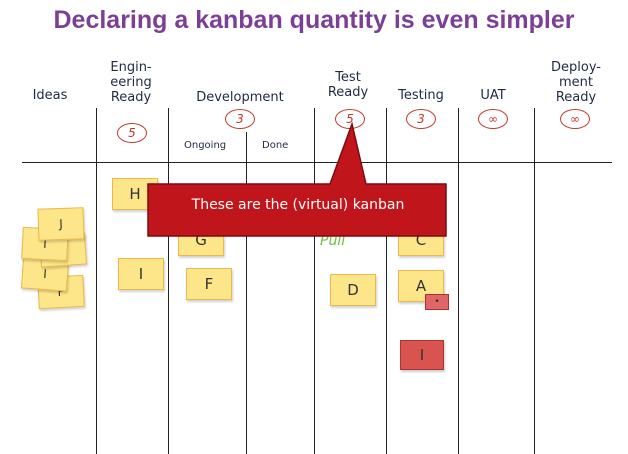  What do you see at coordinates (493, 95) in the screenshot?
I see `column-header-uat: UAT` at bounding box center [493, 95].